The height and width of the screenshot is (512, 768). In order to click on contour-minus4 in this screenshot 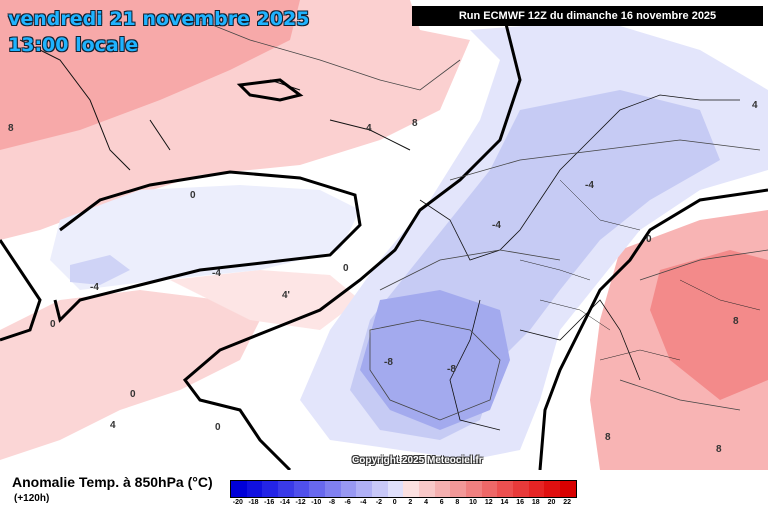, I will do `click(570, 215)`.